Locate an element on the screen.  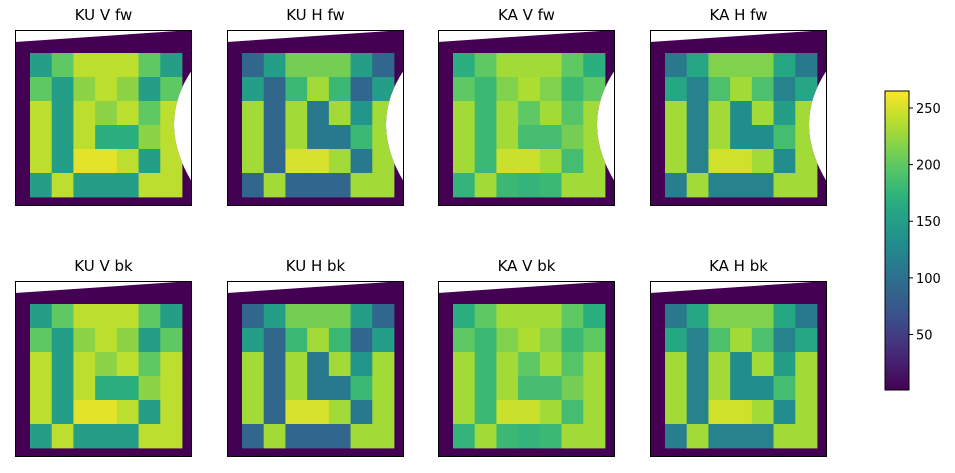
panel-title: KU V fw is located at coordinates (104, 15).